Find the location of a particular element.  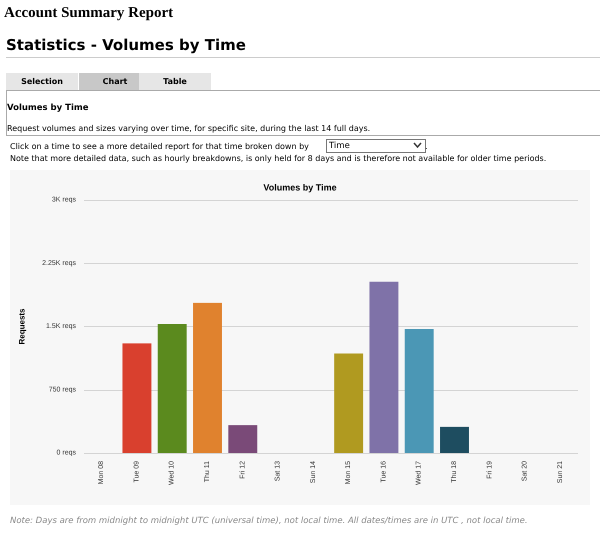

text: Volumes by Time is located at coordinates (47, 108).